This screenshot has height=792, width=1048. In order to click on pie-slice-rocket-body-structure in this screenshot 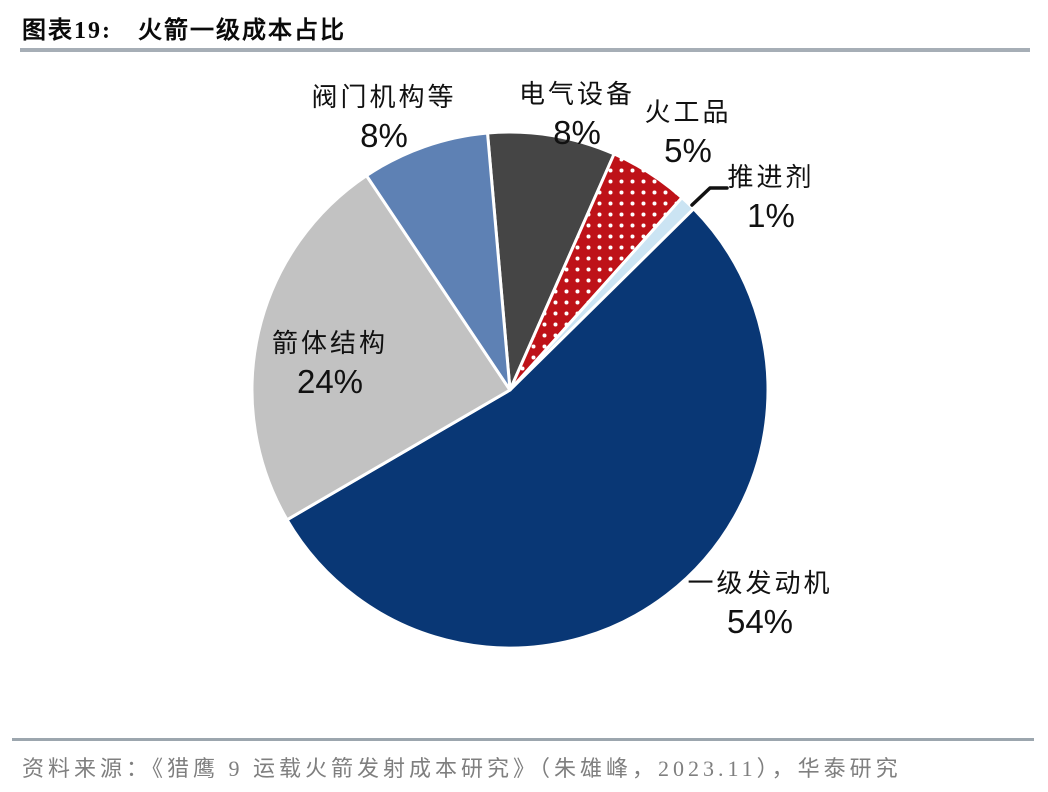, I will do `click(381, 348)`.